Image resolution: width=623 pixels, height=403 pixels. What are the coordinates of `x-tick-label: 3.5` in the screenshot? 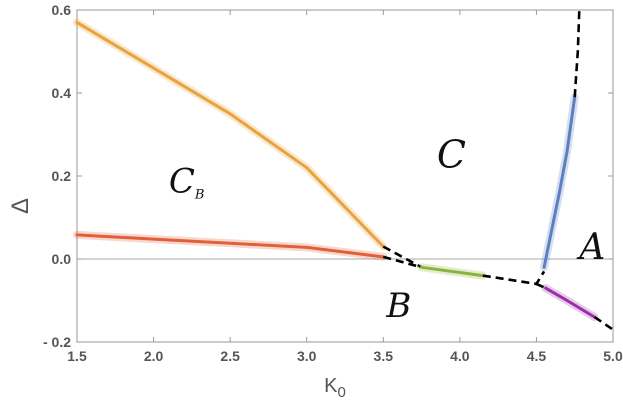 It's located at (384, 356).